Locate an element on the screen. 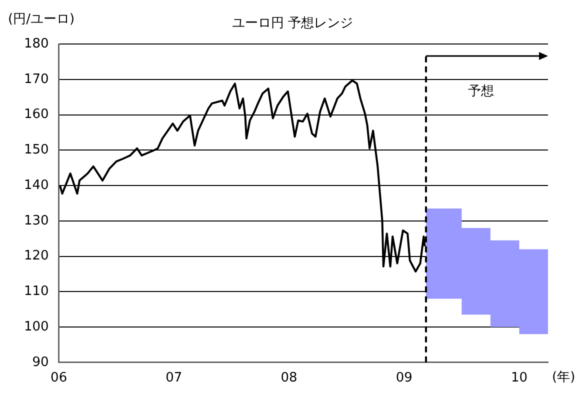  y-tick-label: 110 is located at coordinates (36, 292).